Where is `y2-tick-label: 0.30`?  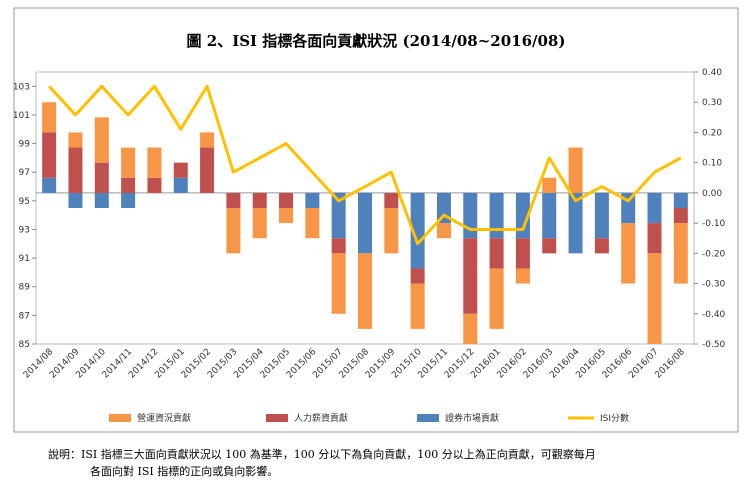 y2-tick-label: 0.30 is located at coordinates (712, 103).